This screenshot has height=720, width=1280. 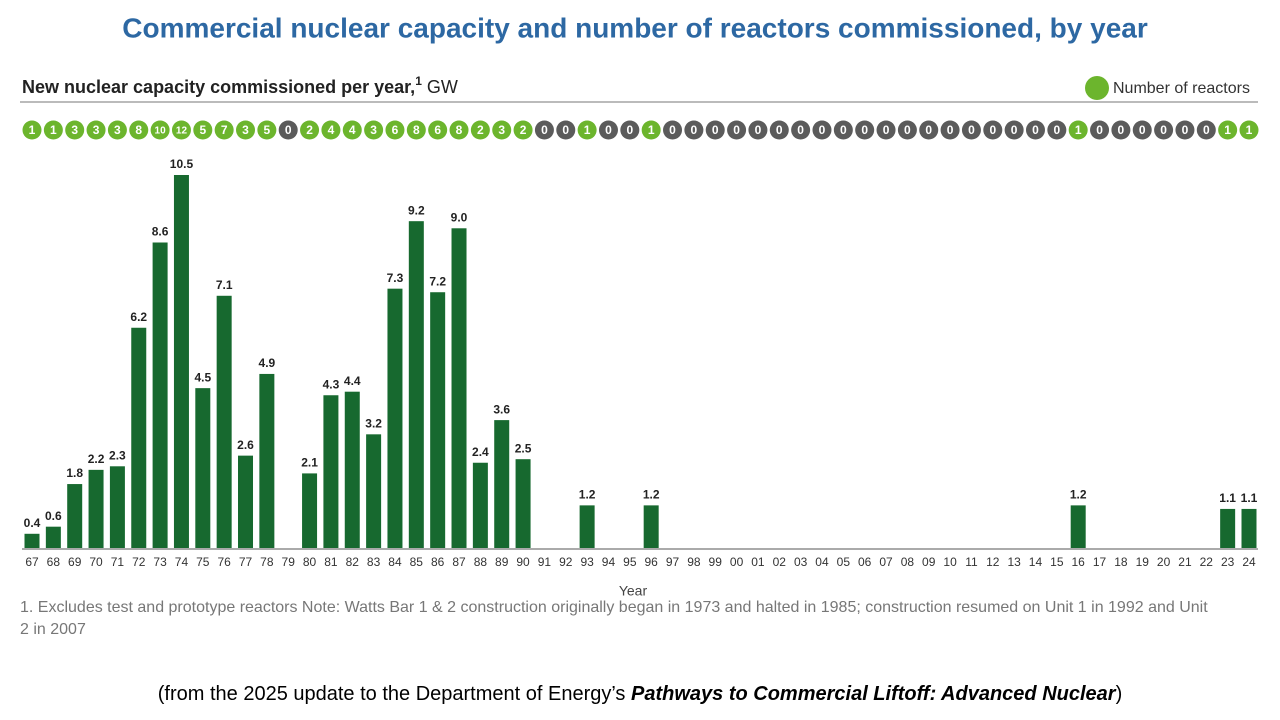 What do you see at coordinates (331, 130) in the screenshot?
I see `reactor-count: 4` at bounding box center [331, 130].